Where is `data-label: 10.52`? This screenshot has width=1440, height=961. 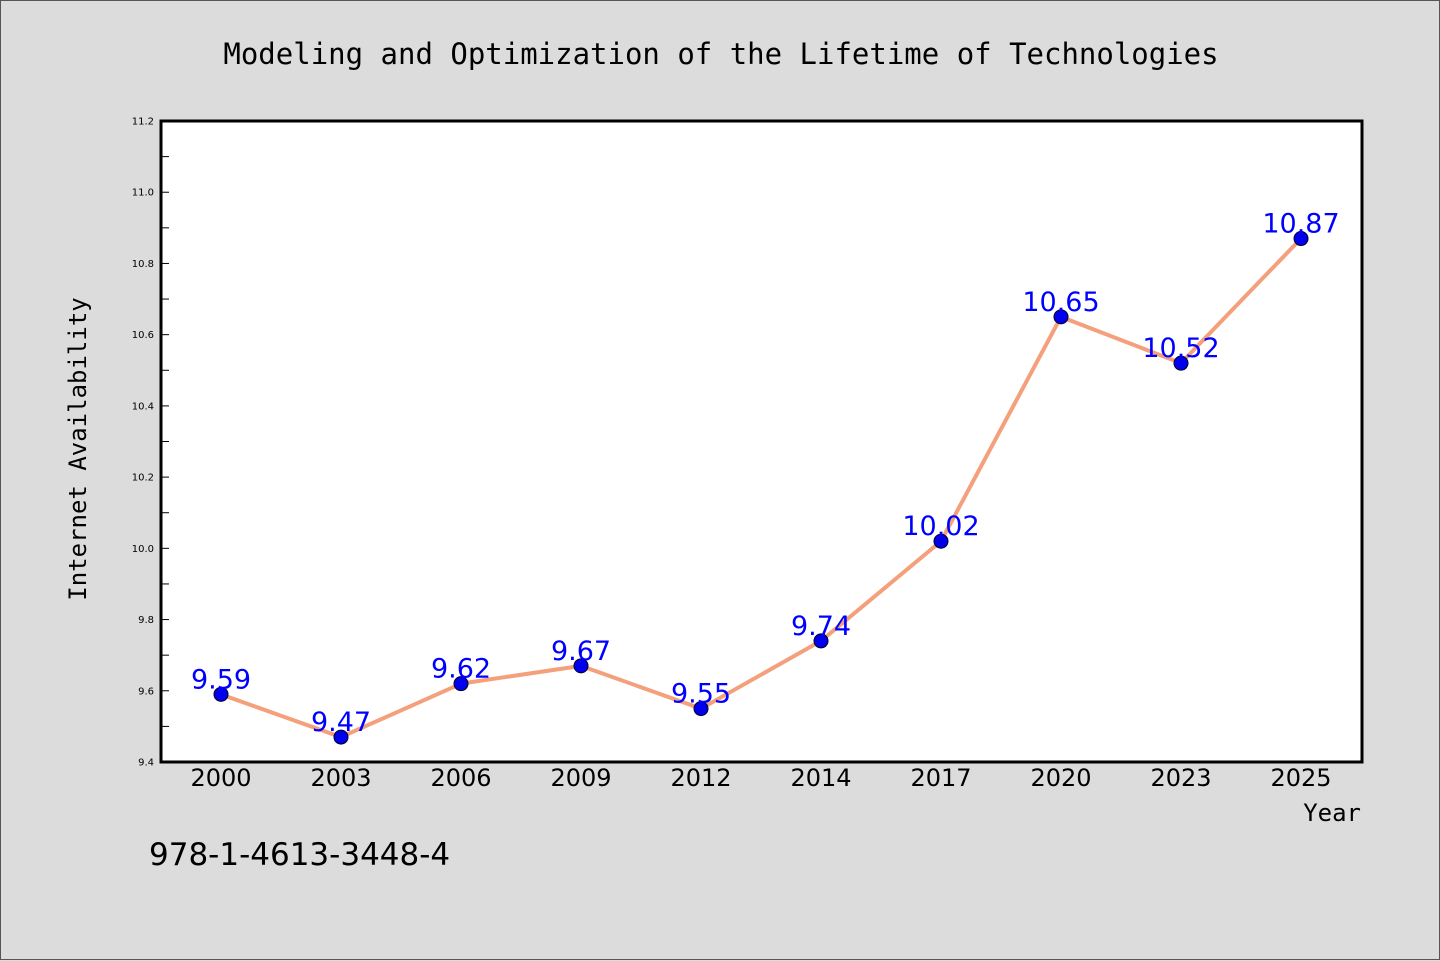
data-label: 10.52 is located at coordinates (1180, 348).